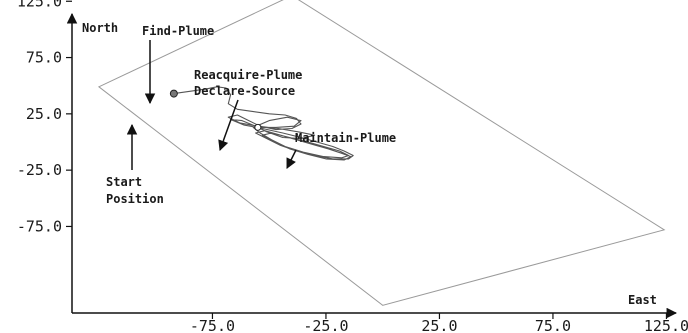 The width and height of the screenshot is (688, 333). Describe the element at coordinates (228, 125) in the screenshot. I see `reacquire-plume-arrow` at that location.